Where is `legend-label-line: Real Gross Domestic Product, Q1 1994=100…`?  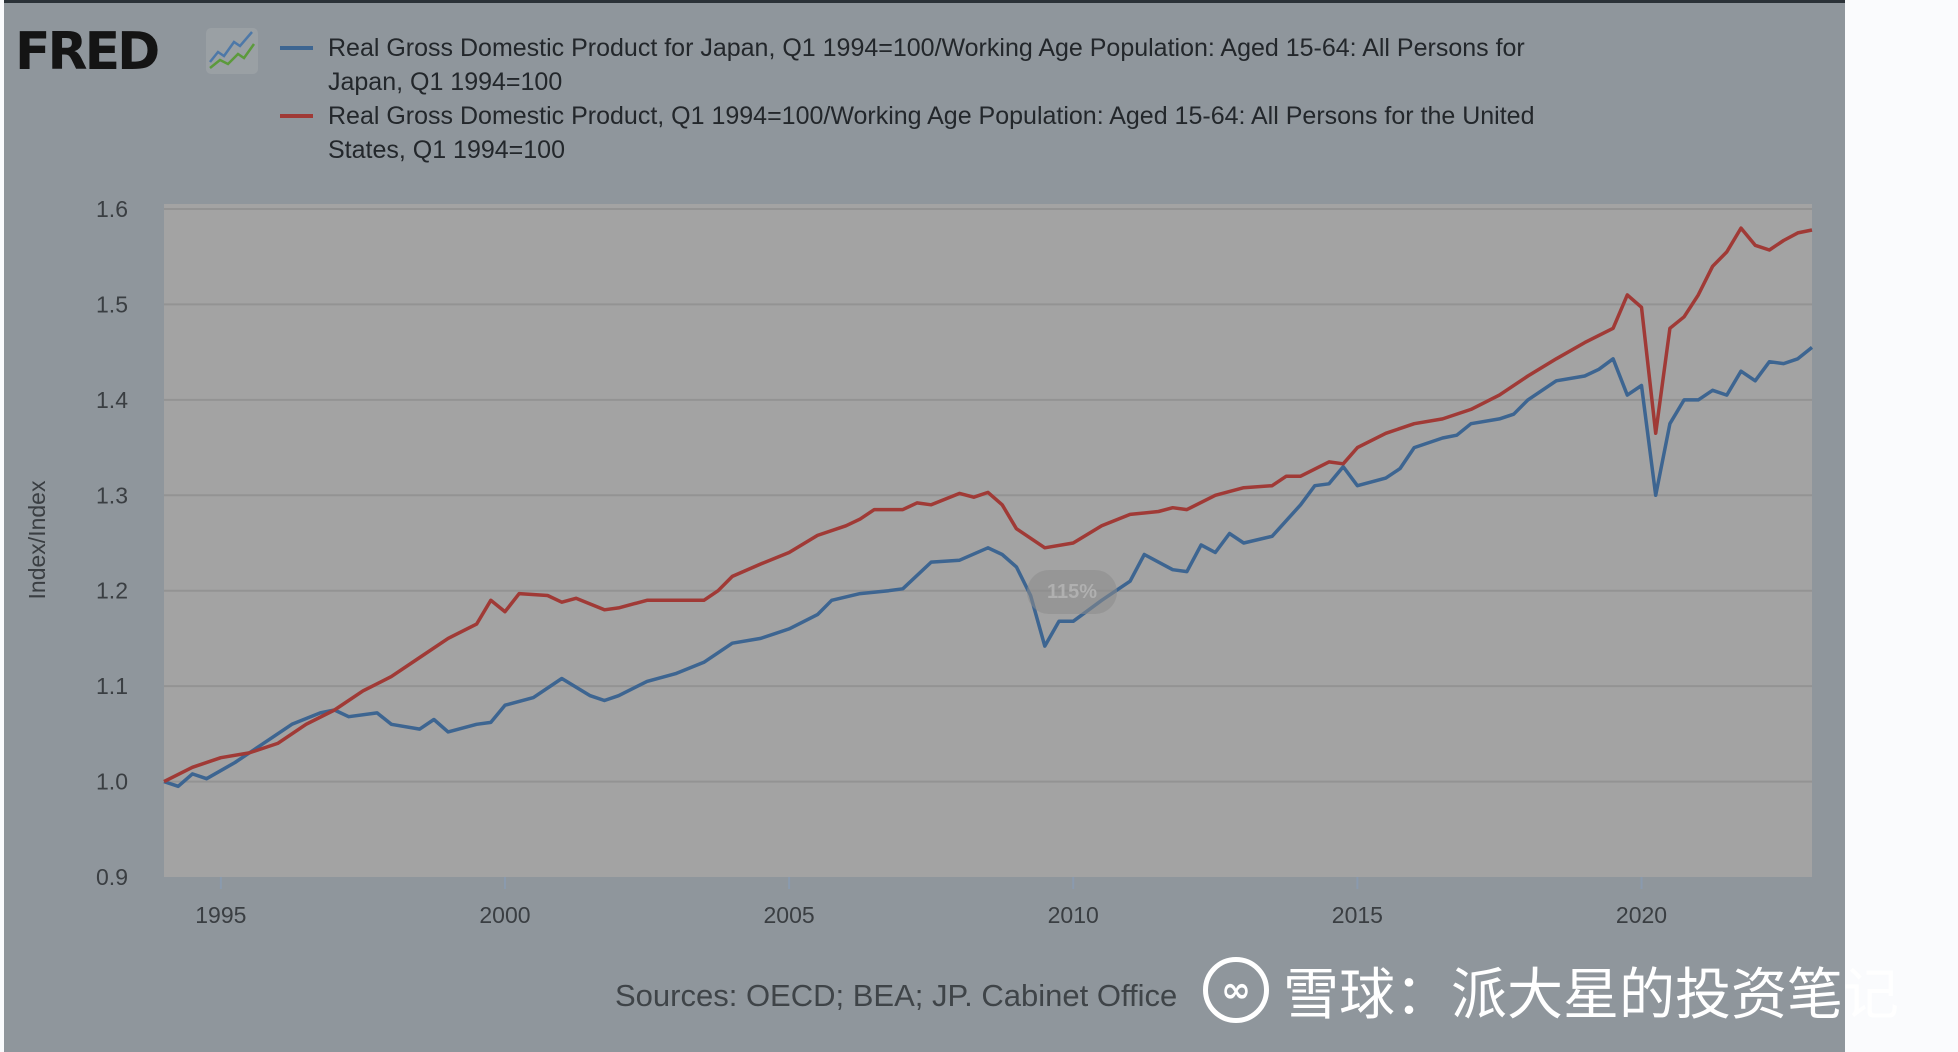
legend-label-line: Real Gross Domestic Product, Q1 1994=100… is located at coordinates (931, 116).